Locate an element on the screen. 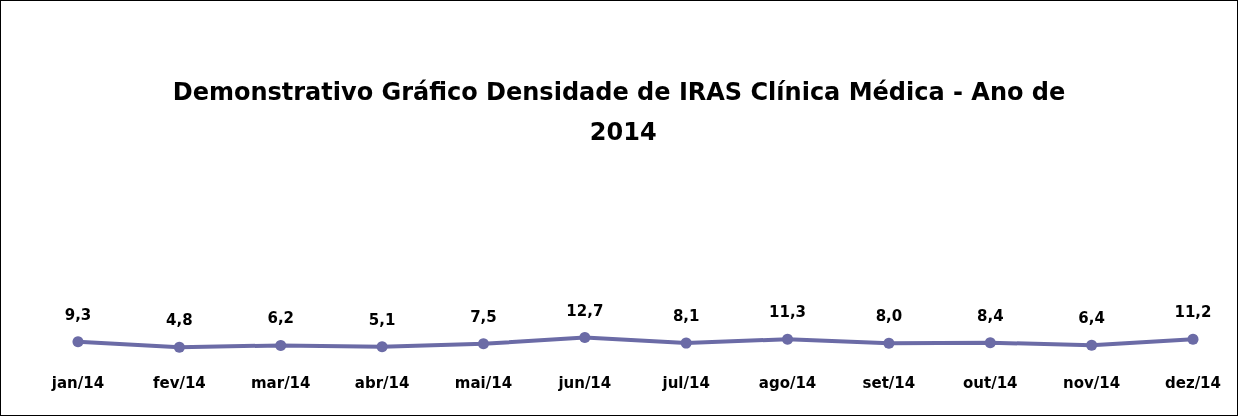 The height and width of the screenshot is (416, 1238). x-tick-label: fev/14 is located at coordinates (179, 382).